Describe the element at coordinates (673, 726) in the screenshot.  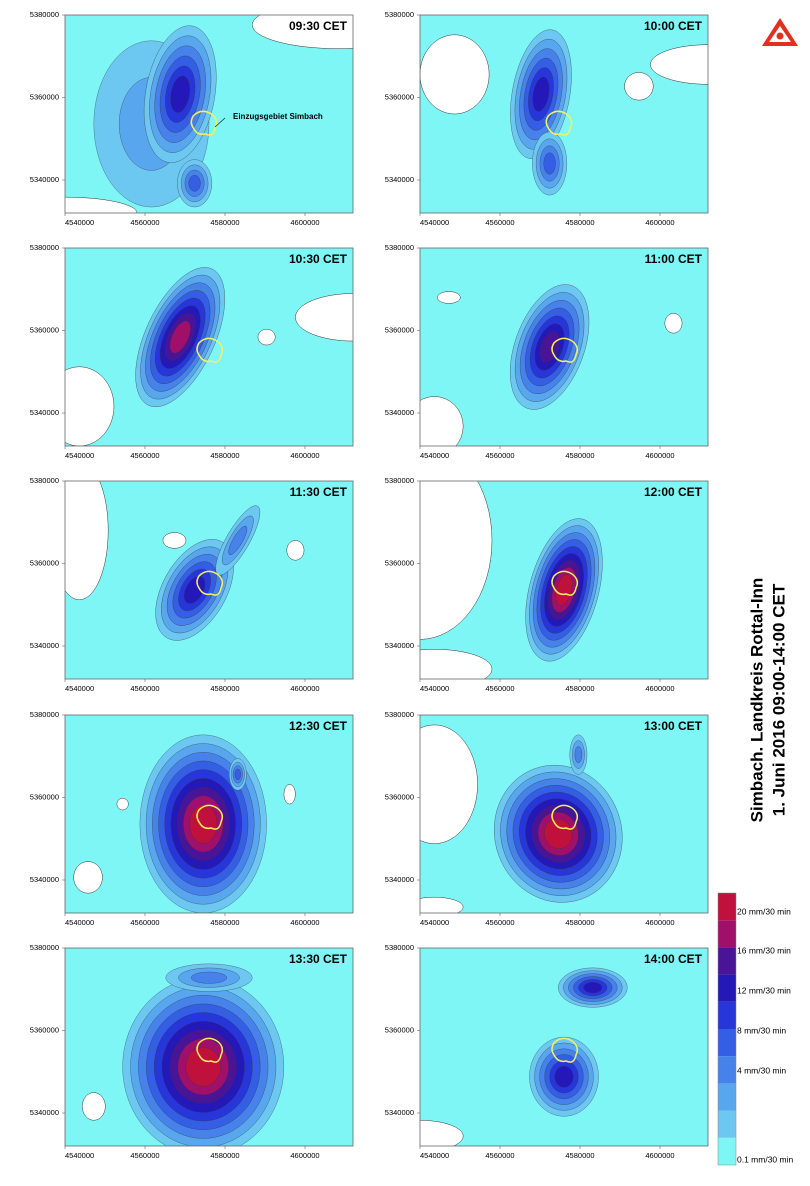
I see `panel-time: 13:00 CET` at that location.